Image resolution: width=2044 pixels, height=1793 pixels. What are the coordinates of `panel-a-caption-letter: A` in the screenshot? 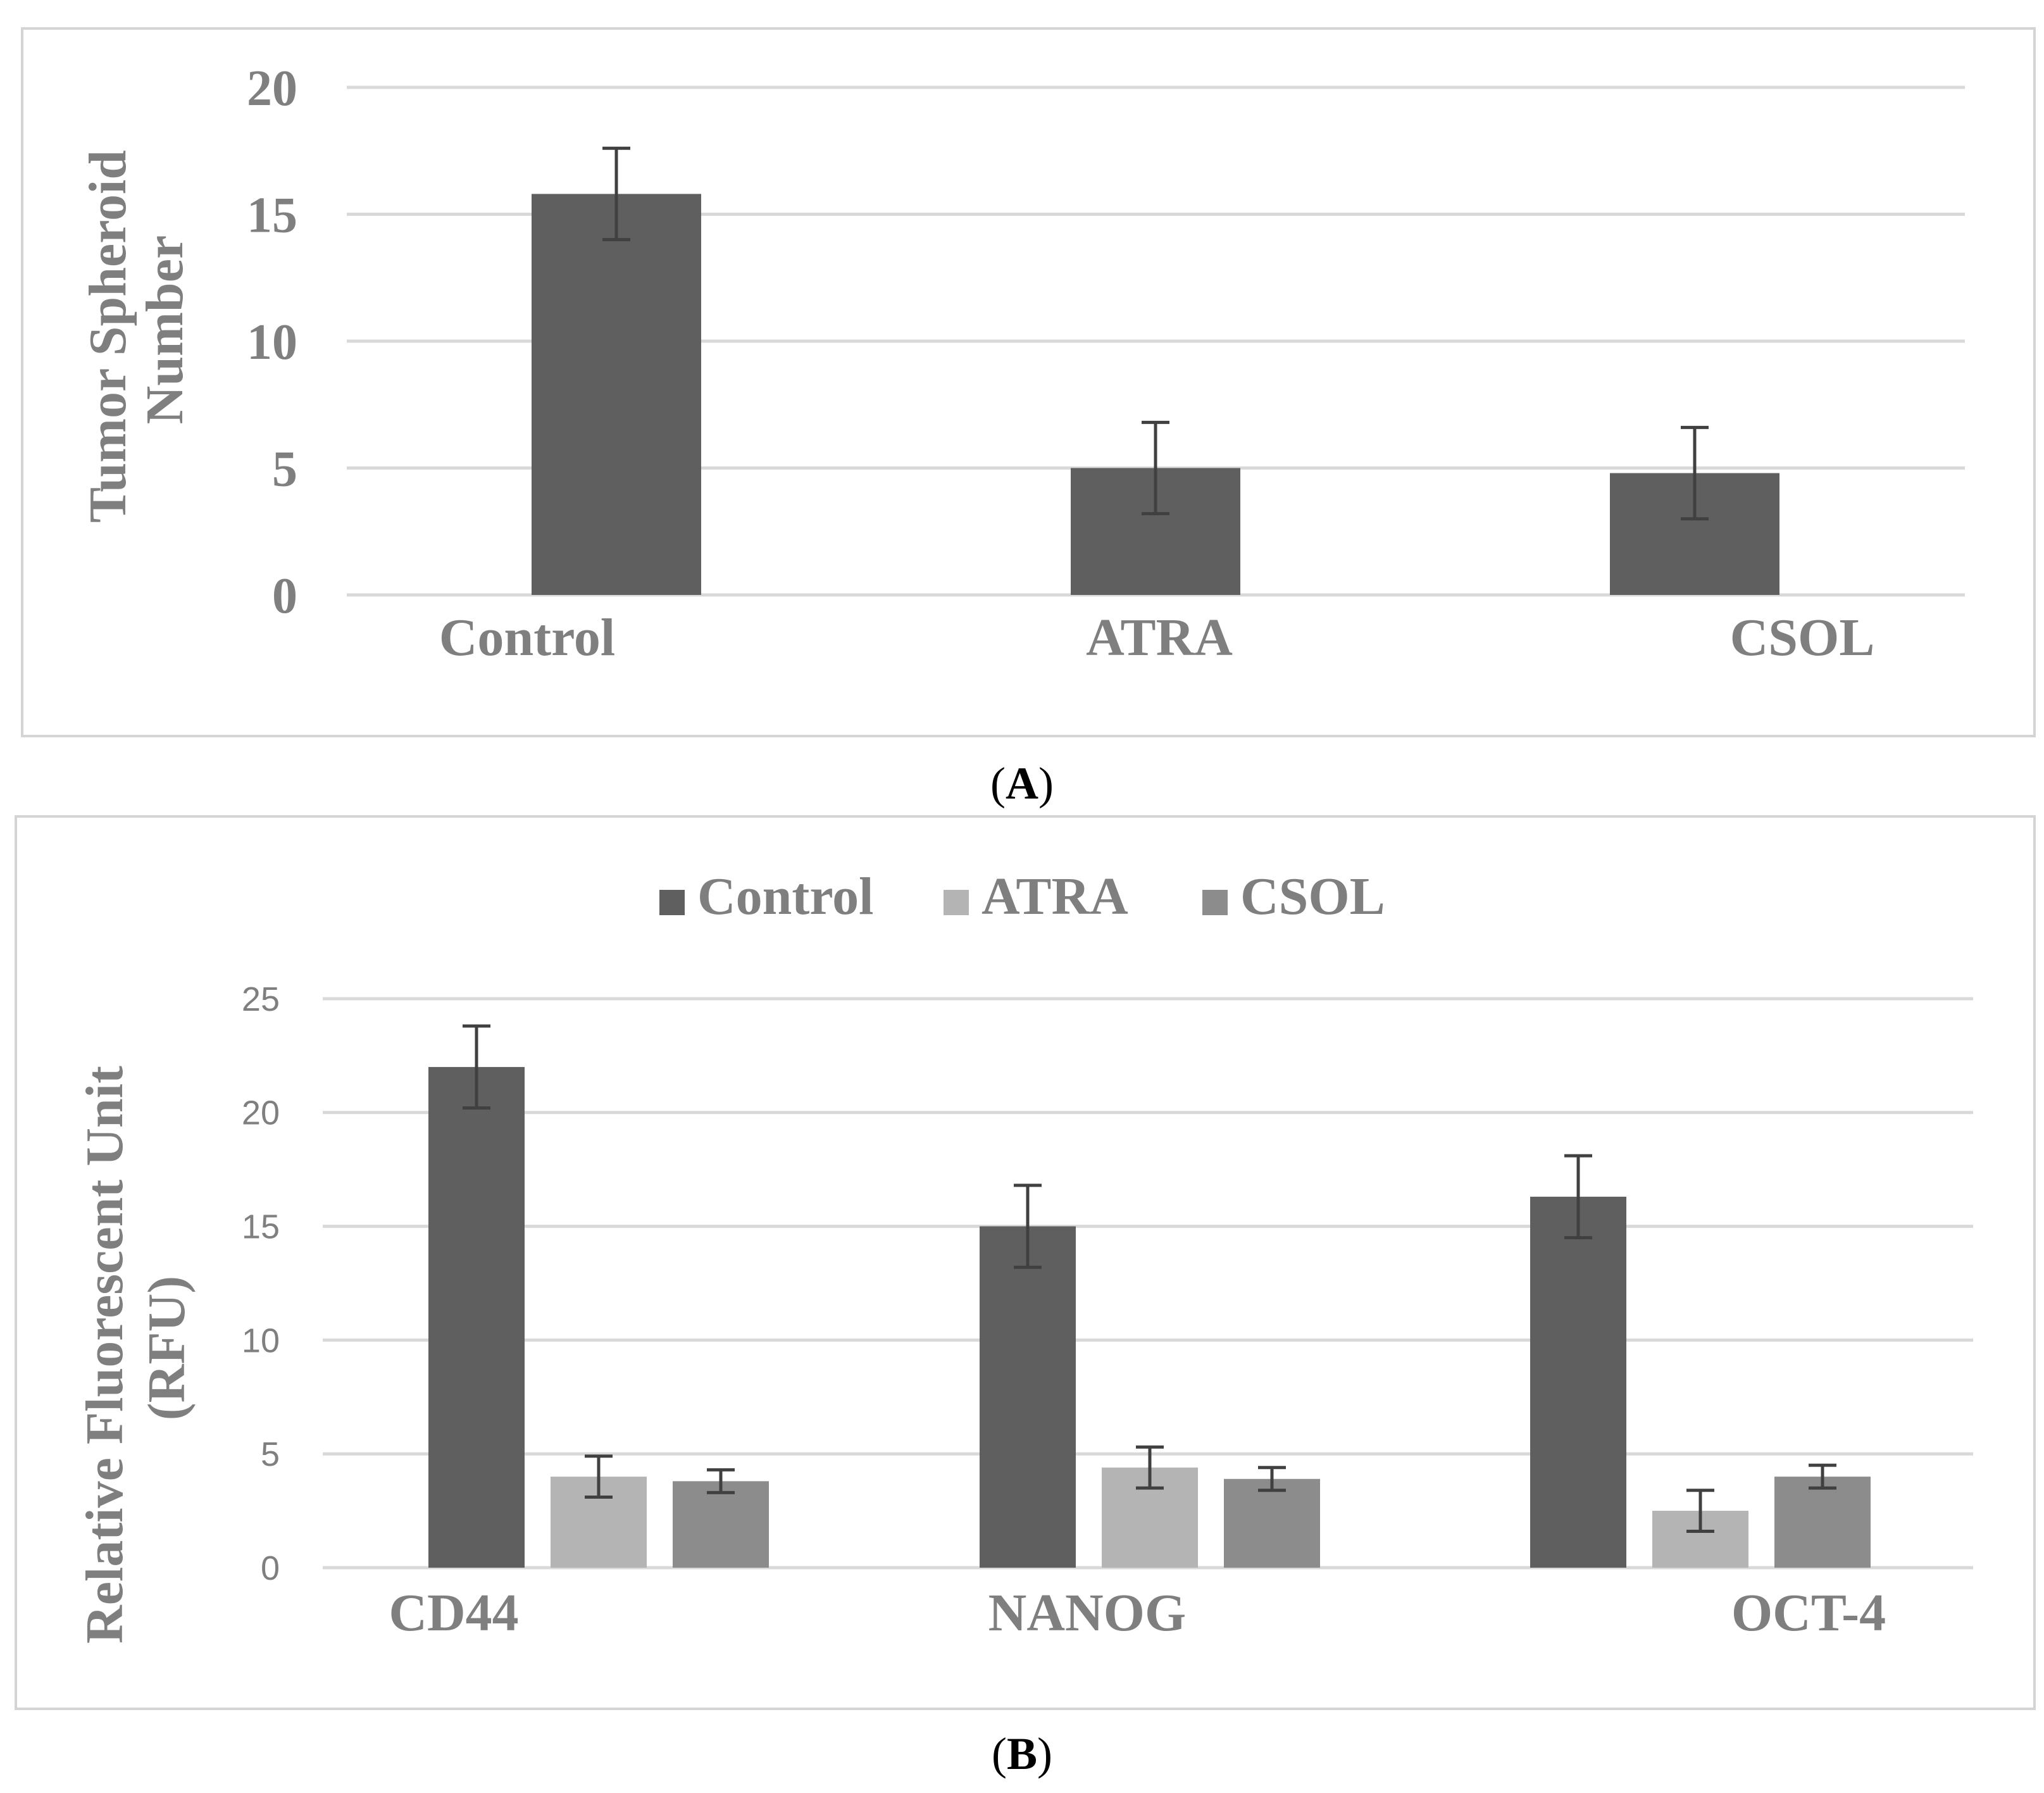 It's located at (1022, 783).